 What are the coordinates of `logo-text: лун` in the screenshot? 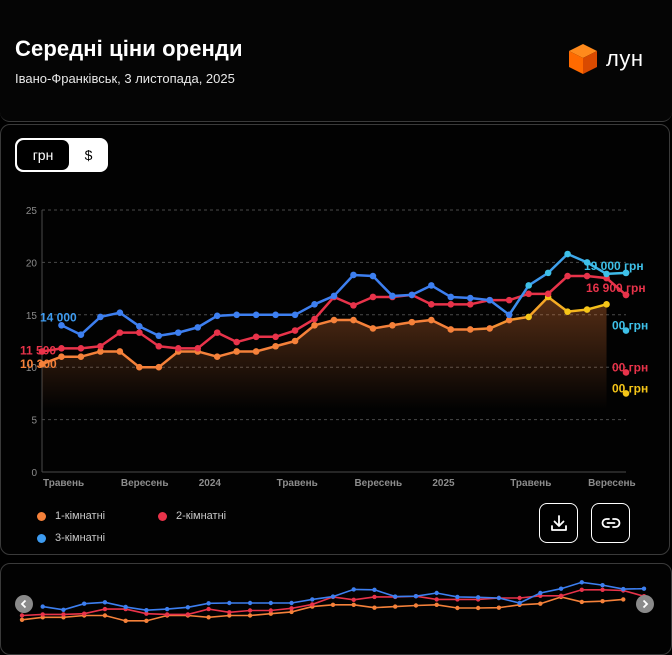 It's located at (625, 58).